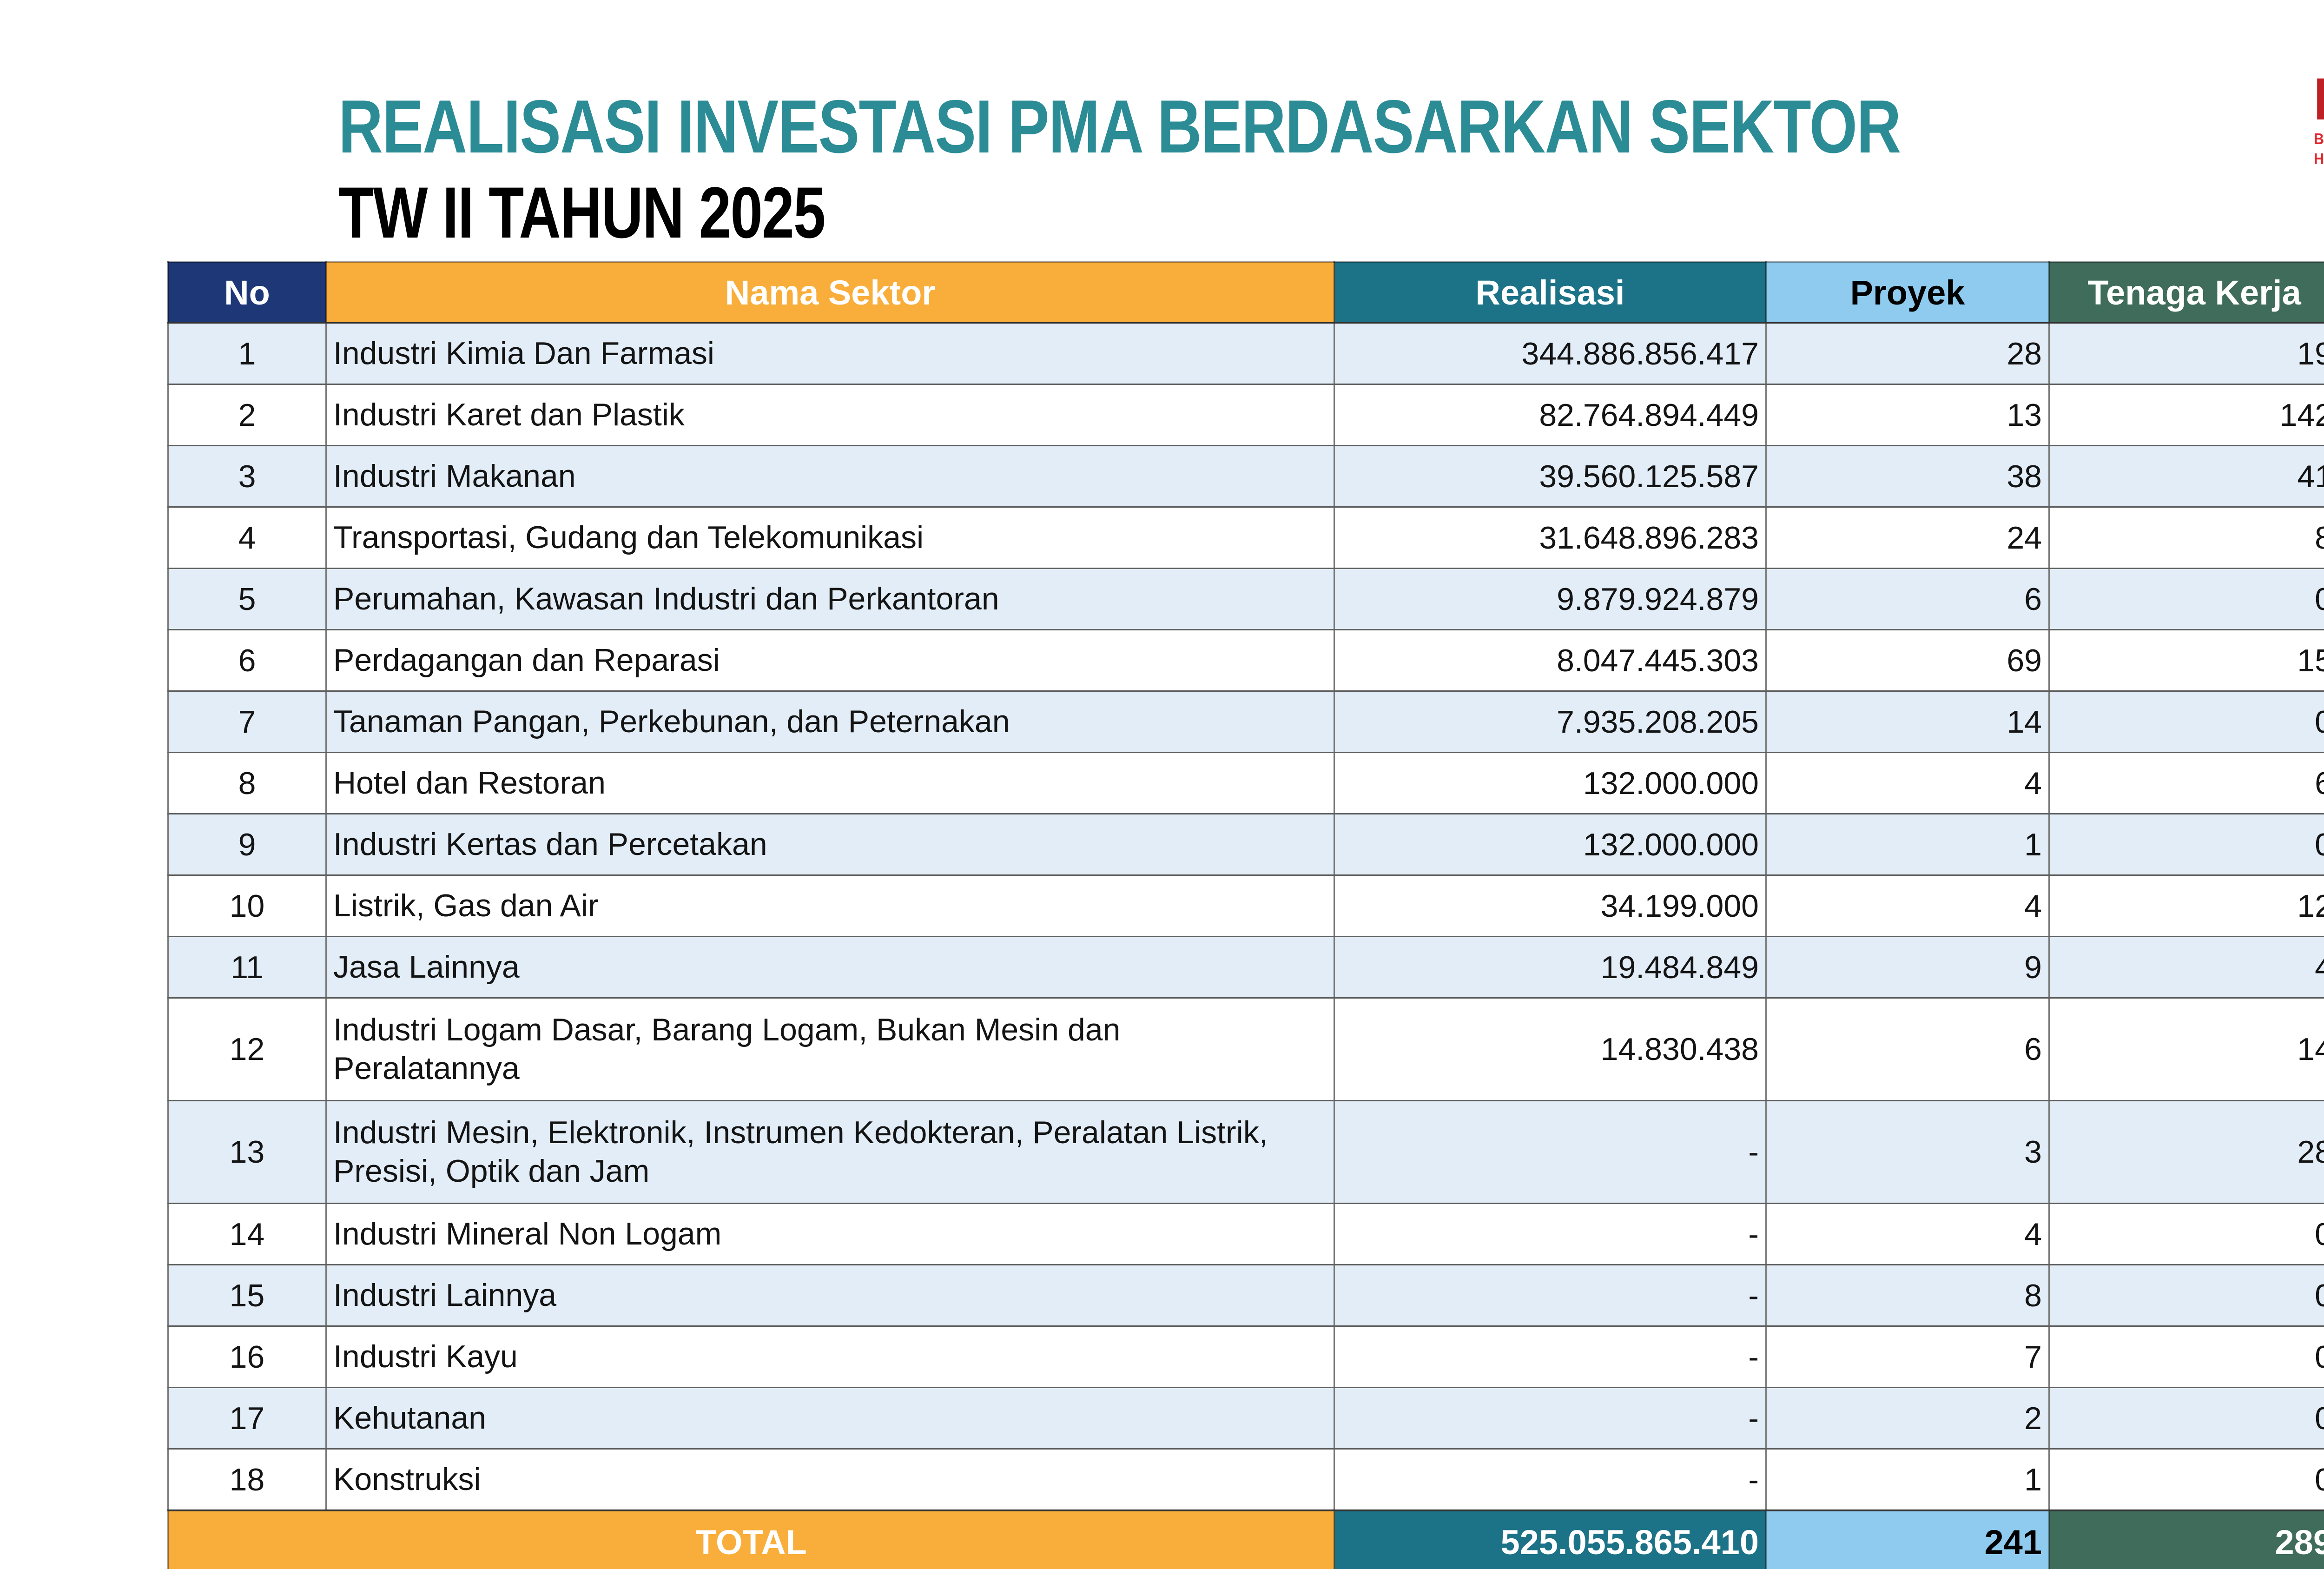 This screenshot has height=1569, width=2324. I want to click on total-realisasi: 525.055.865.410, so click(1550, 1539).